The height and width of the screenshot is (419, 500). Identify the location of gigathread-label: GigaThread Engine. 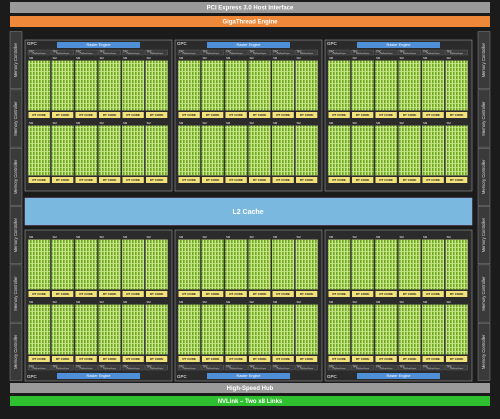
(250, 23).